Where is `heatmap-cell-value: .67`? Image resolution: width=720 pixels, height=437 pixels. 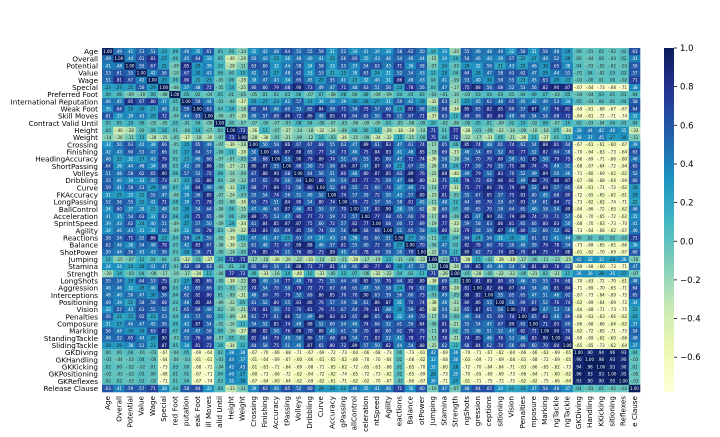
heatmap-cell-value: .67 is located at coordinates (533, 302).